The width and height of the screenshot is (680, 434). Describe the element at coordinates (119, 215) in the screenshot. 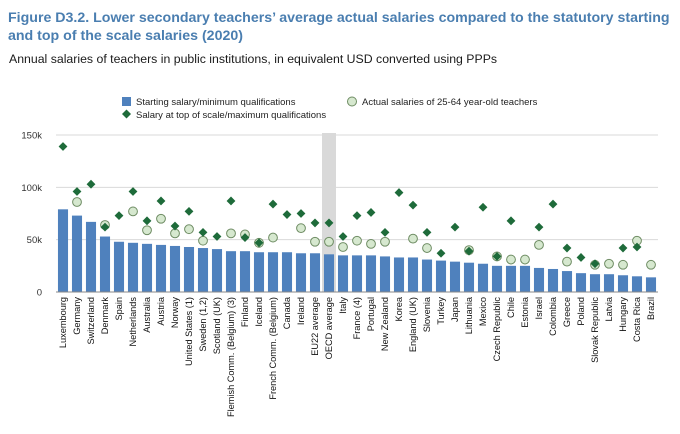

I see `top-salary-diamond-spain` at that location.